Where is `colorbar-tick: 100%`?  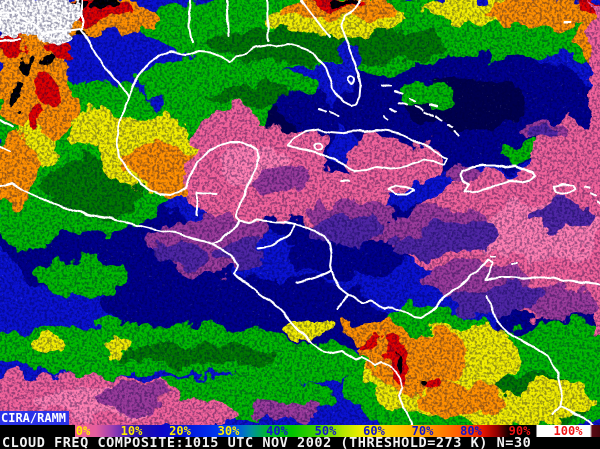
colorbar-tick: 100% is located at coordinates (568, 431).